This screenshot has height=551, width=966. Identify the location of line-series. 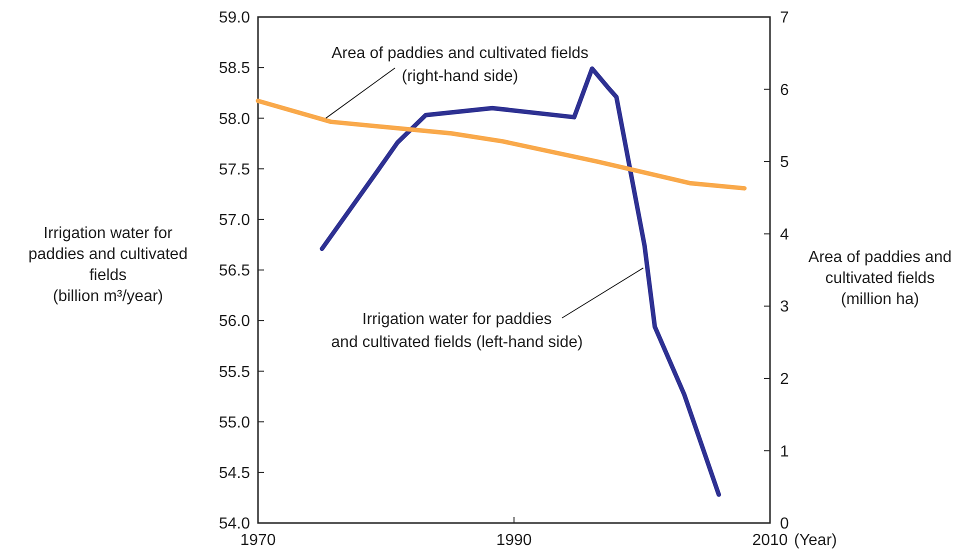
(501, 144).